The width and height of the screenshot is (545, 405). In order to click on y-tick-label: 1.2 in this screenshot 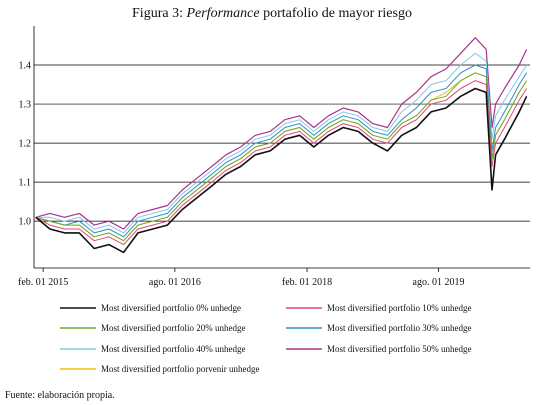, I will do `click(25, 144)`.